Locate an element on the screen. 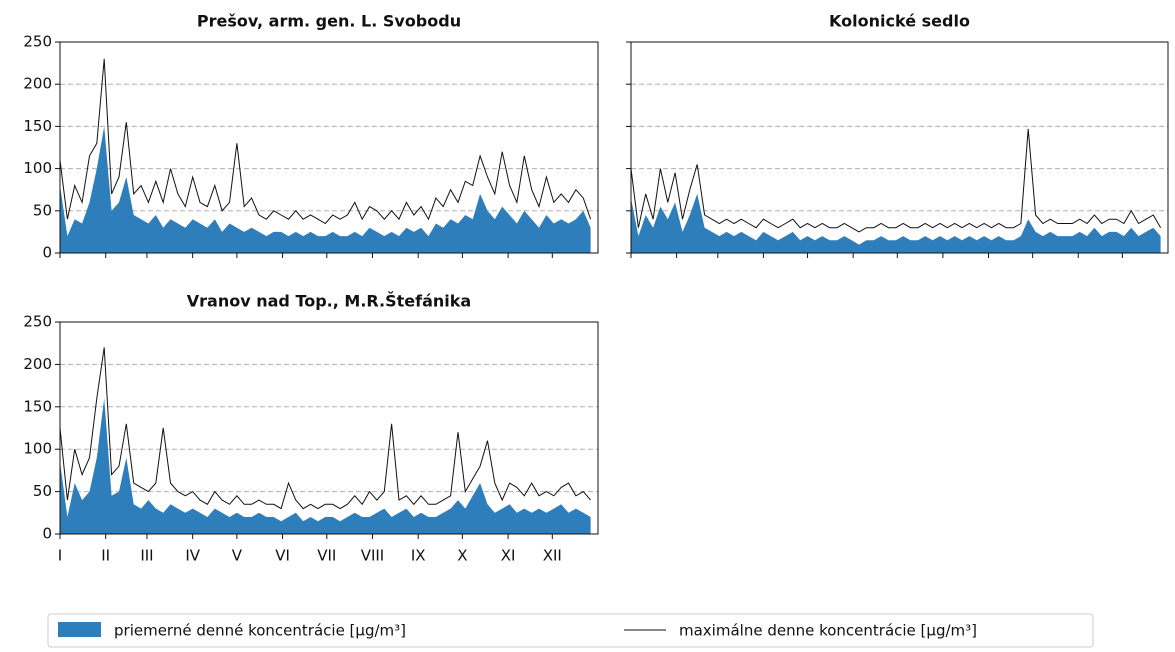 This screenshot has height=652, width=1175. x-tick-label: IX is located at coordinates (418, 556).